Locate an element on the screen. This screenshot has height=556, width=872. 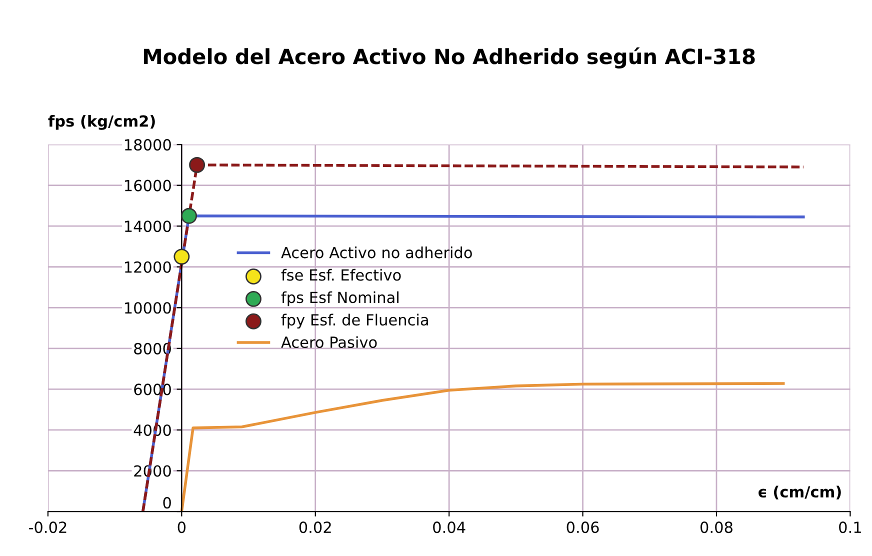
legend-label: fps Esf Nominal is located at coordinates (339, 298).